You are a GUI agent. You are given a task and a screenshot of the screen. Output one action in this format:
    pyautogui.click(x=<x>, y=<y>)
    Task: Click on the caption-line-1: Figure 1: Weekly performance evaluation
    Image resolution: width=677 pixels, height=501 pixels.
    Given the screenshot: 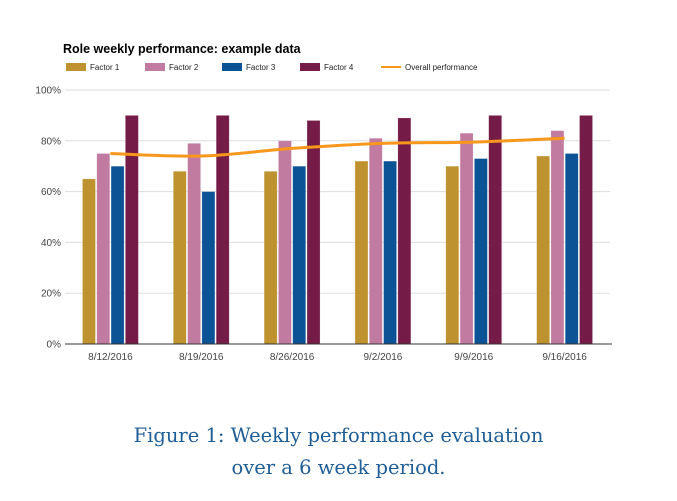 What is the action you would take?
    pyautogui.click(x=338, y=435)
    